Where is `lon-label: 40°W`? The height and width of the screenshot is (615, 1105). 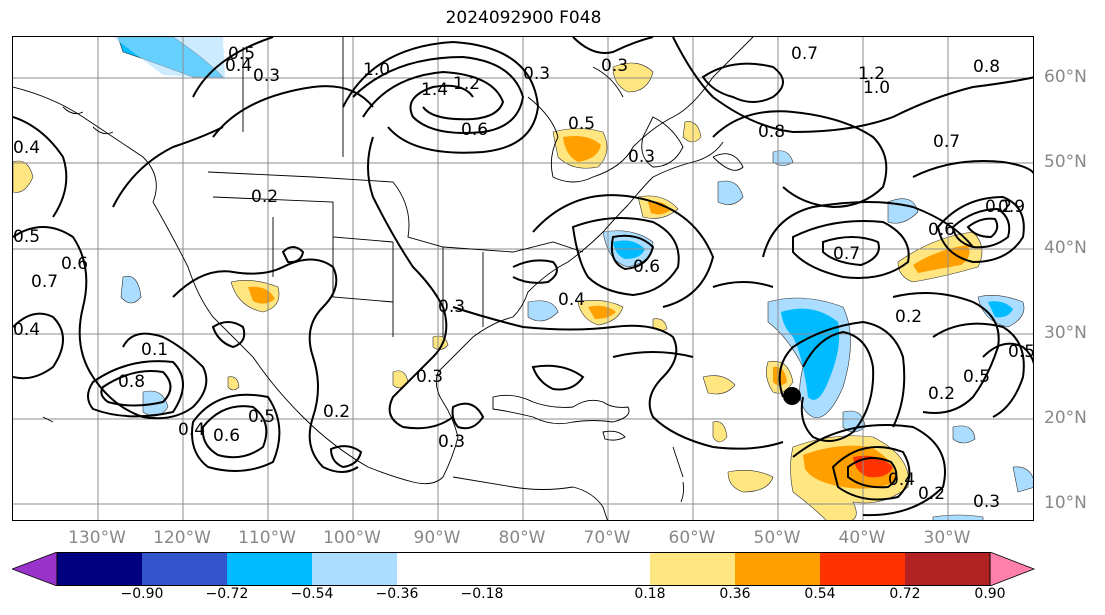
lon-label: 40°W is located at coordinates (862, 538).